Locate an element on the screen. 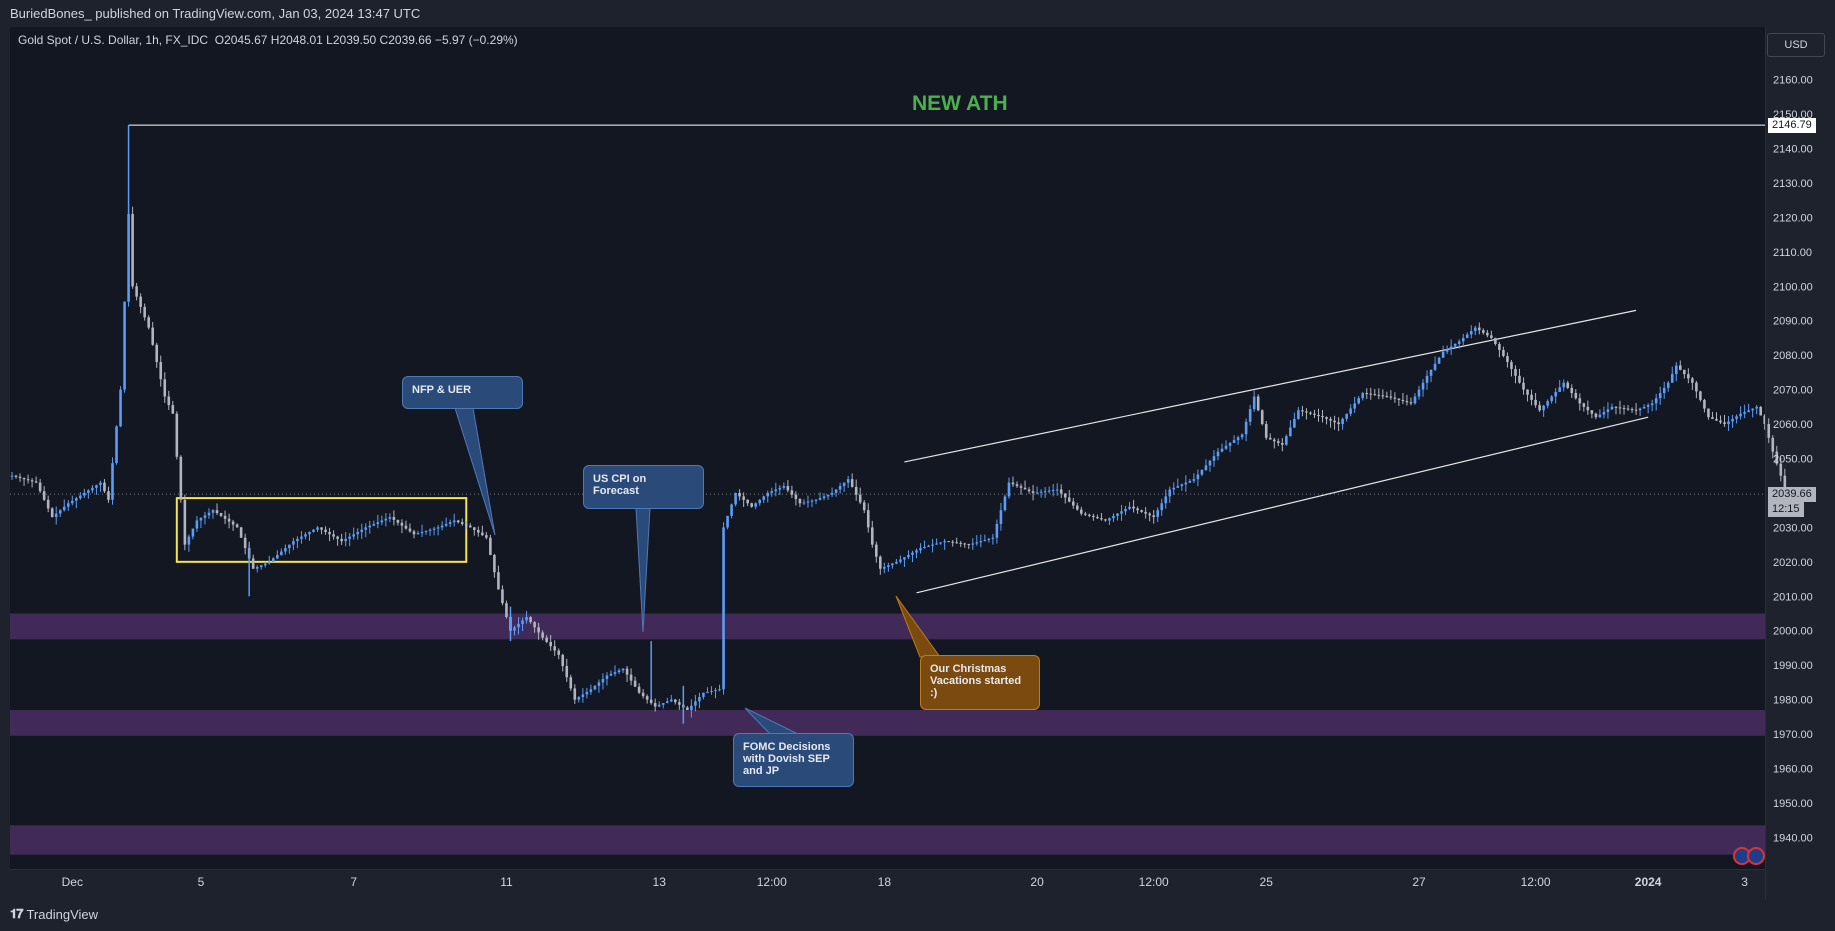 The width and height of the screenshot is (1835, 931). christmas-callout: Our Christmas Vacations started :) is located at coordinates (980, 682).